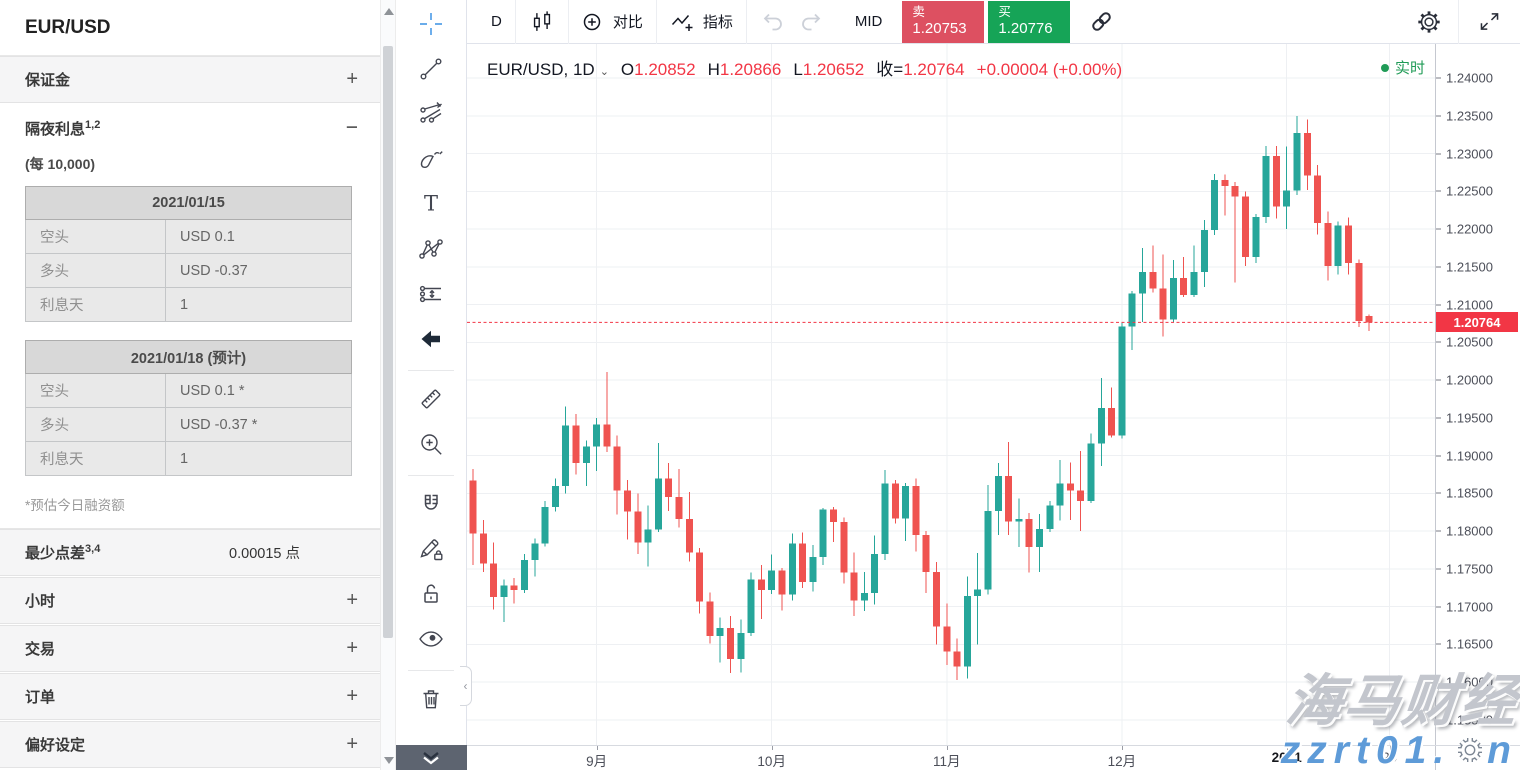  I want to click on chart-type-button, so click(542, 21).